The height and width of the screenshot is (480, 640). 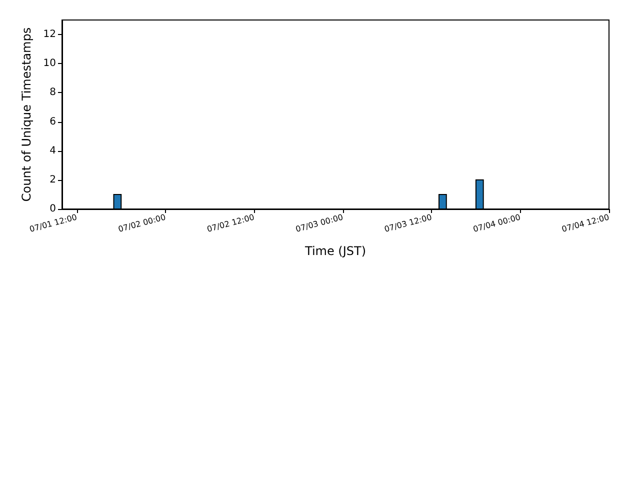 I want to click on x-tick-label: 07/02 00:00, so click(x=142, y=223).